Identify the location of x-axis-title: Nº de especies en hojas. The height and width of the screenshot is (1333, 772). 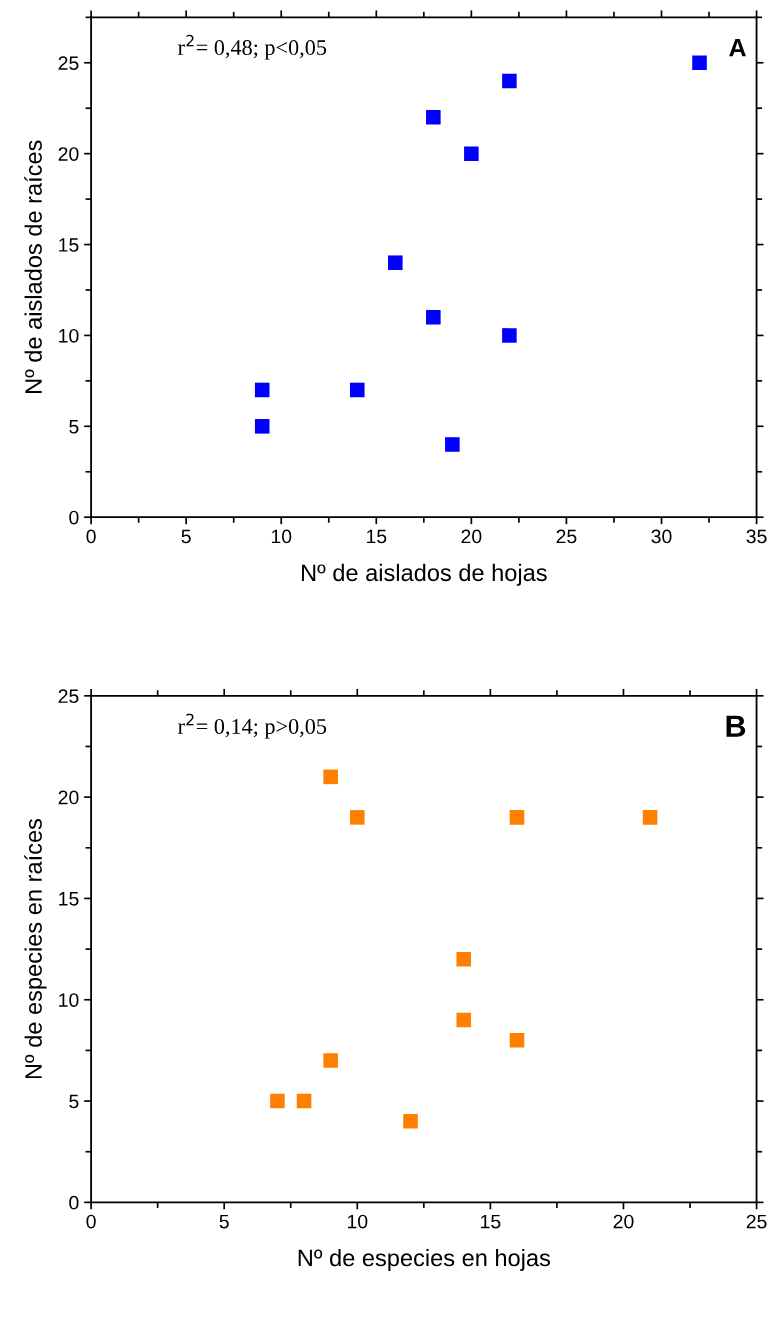
(424, 1259).